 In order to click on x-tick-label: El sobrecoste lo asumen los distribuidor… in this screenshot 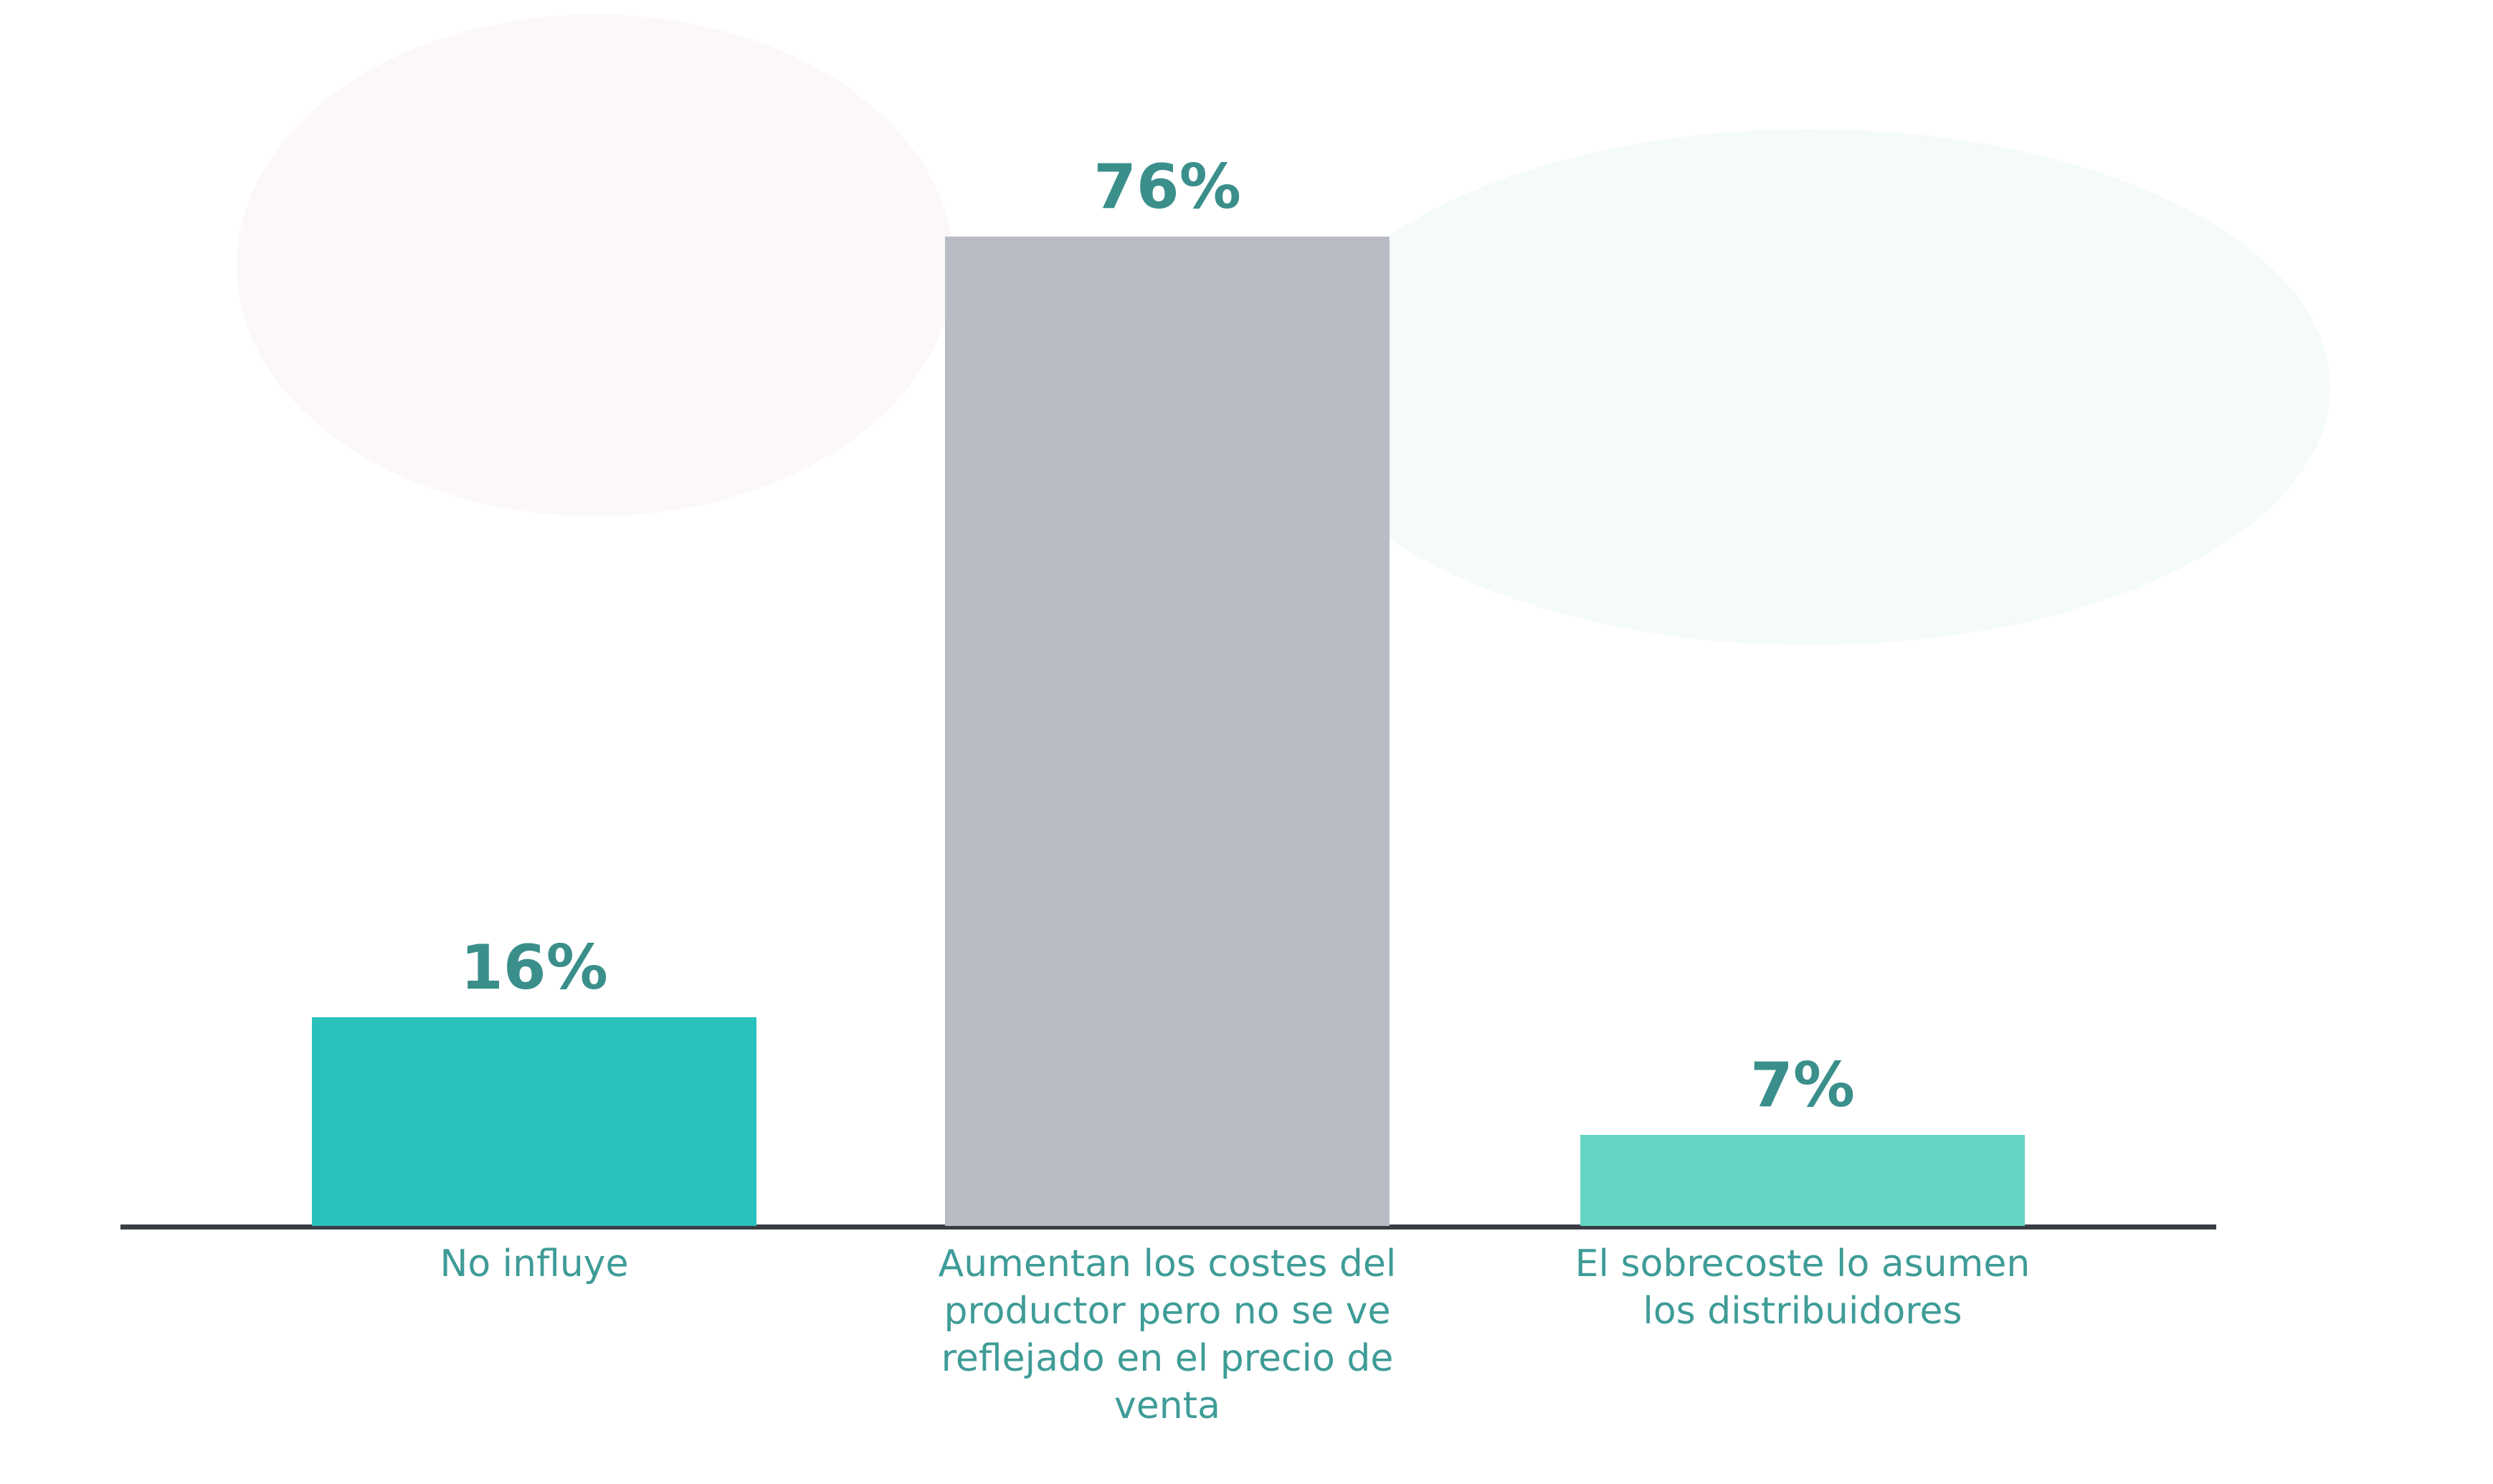, I will do `click(1803, 1288)`.